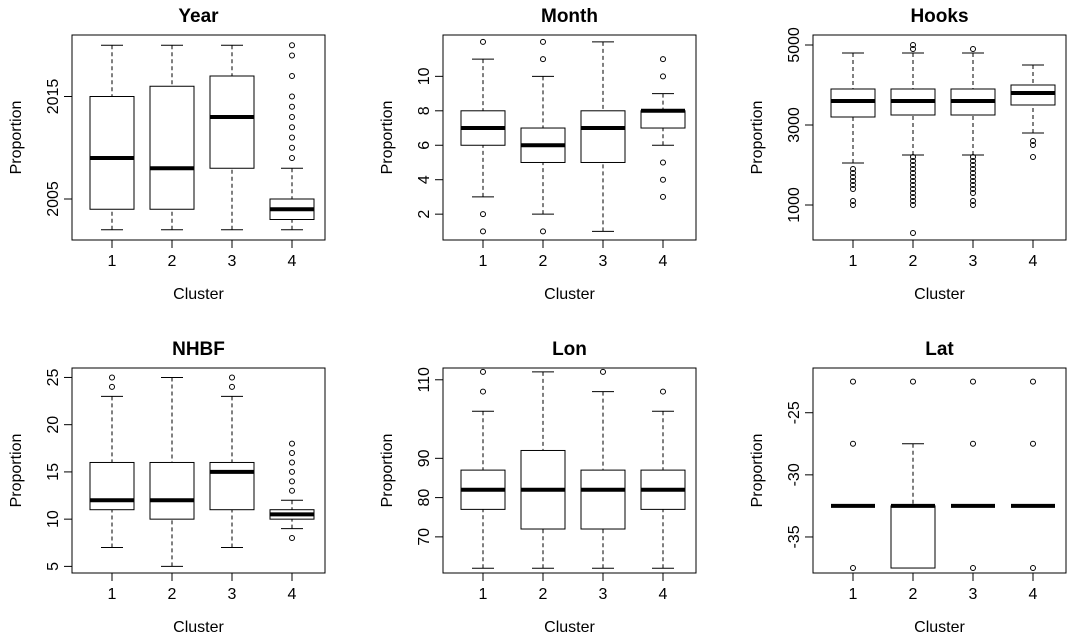  I want to click on y-tick-label: 70, so click(424, 537).